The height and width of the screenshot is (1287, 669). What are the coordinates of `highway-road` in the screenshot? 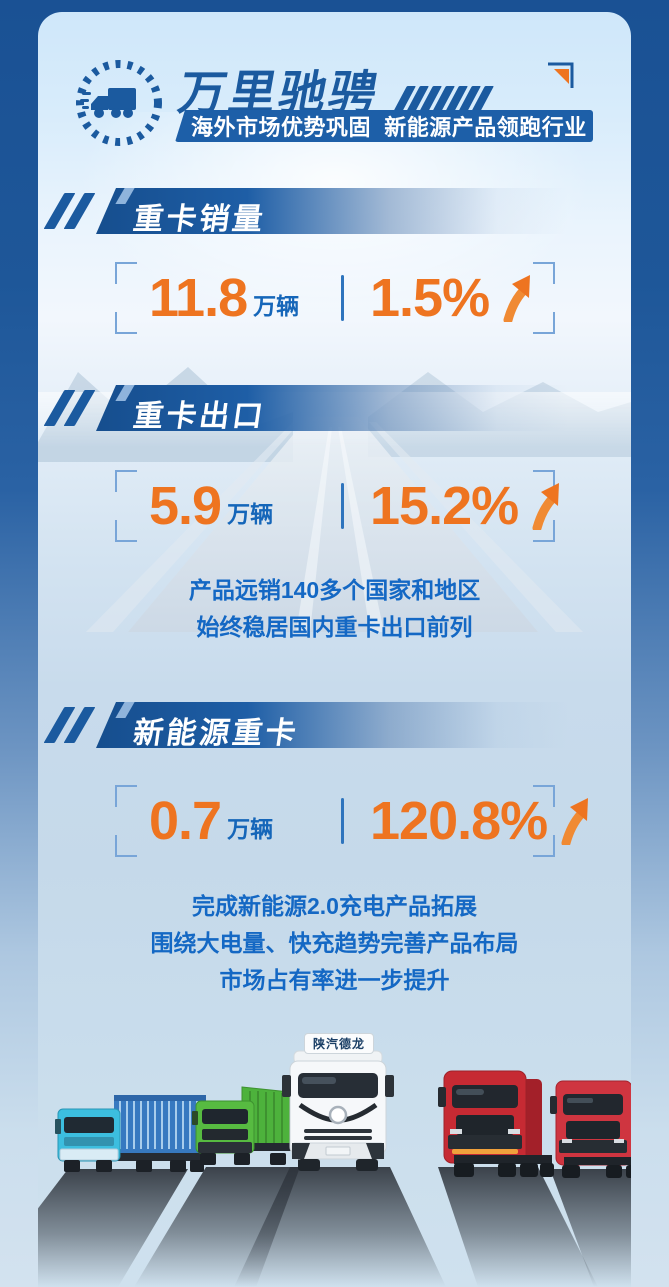 It's located at (333, 524).